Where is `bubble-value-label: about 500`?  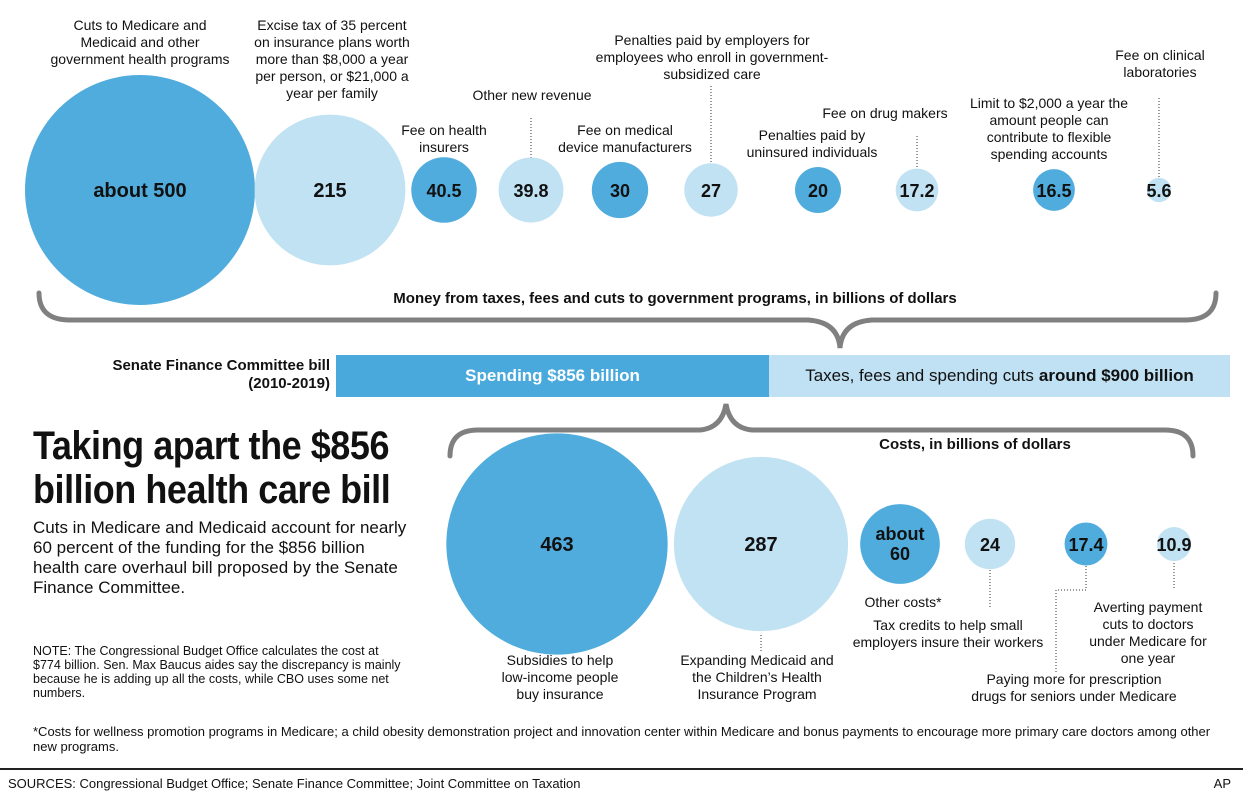 bubble-value-label: about 500 is located at coordinates (139, 191).